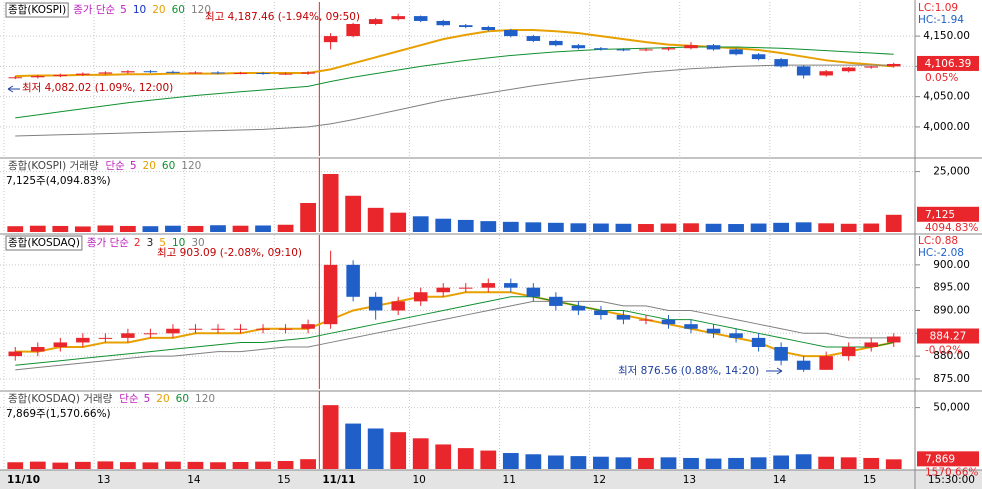 The width and height of the screenshot is (982, 489). I want to click on high-annotation: 최고 903.09 (-2.08%, 09:10), so click(229, 253).